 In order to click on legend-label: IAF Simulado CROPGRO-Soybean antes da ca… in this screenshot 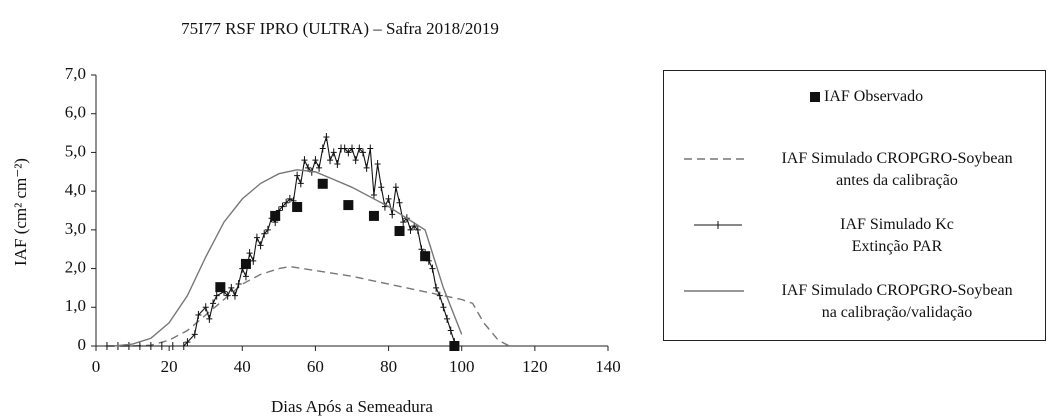, I will do `click(897, 169)`.